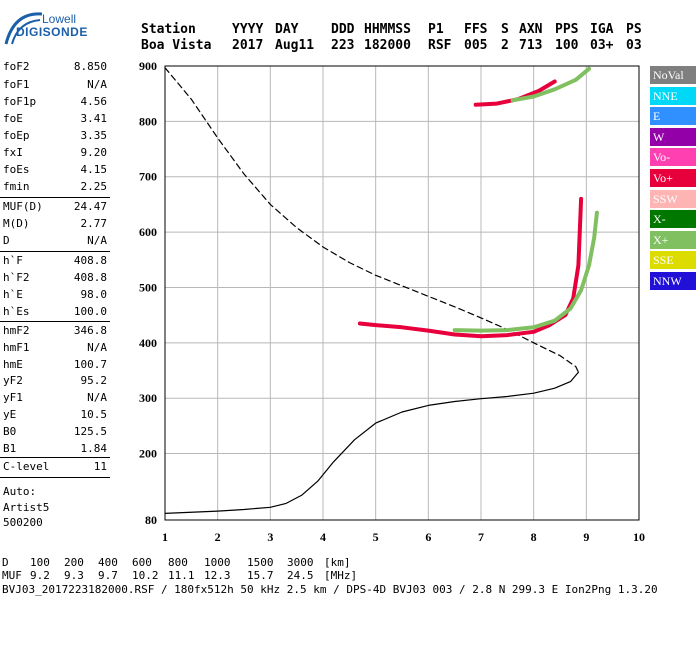  What do you see at coordinates (10, 414) in the screenshot?
I see `param-name: yE` at bounding box center [10, 414].